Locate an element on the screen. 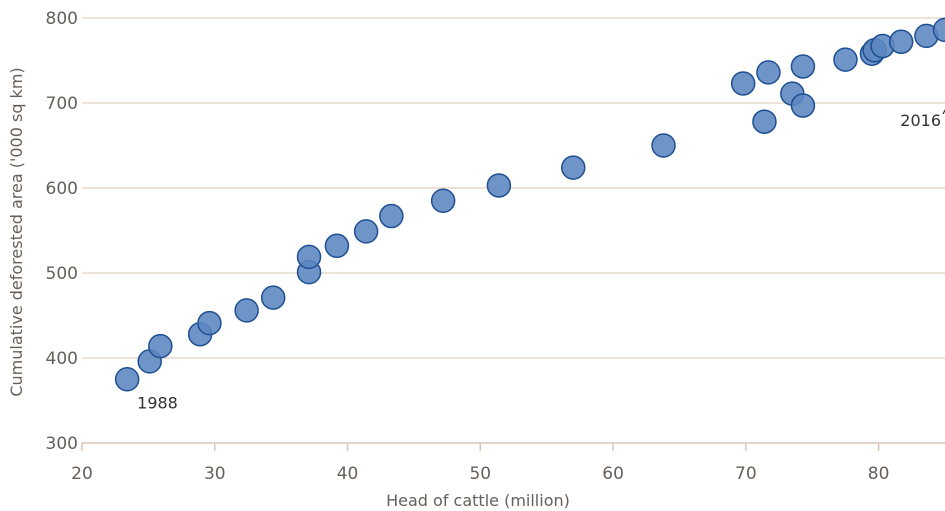  x-tick-label-60: 60 is located at coordinates (613, 474).